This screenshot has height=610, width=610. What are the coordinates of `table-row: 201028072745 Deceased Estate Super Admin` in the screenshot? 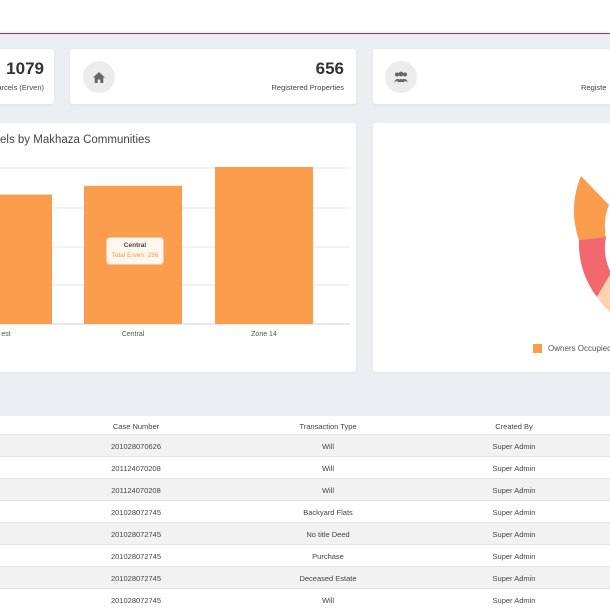 It's located at (305, 578).